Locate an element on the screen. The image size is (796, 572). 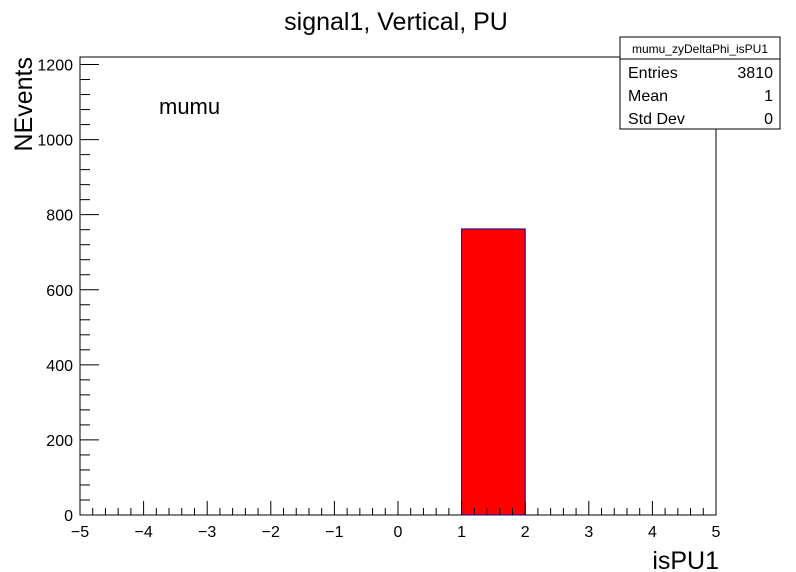
stats-mean-label: Mean is located at coordinates (648, 96).